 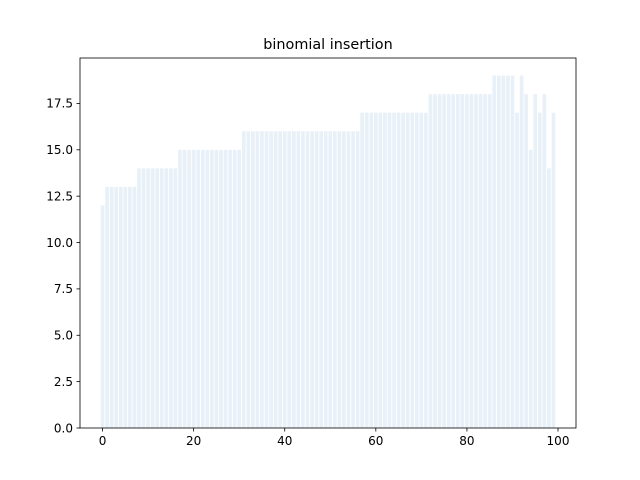 I want to click on y-tick-label: 12.5, so click(x=59, y=196).